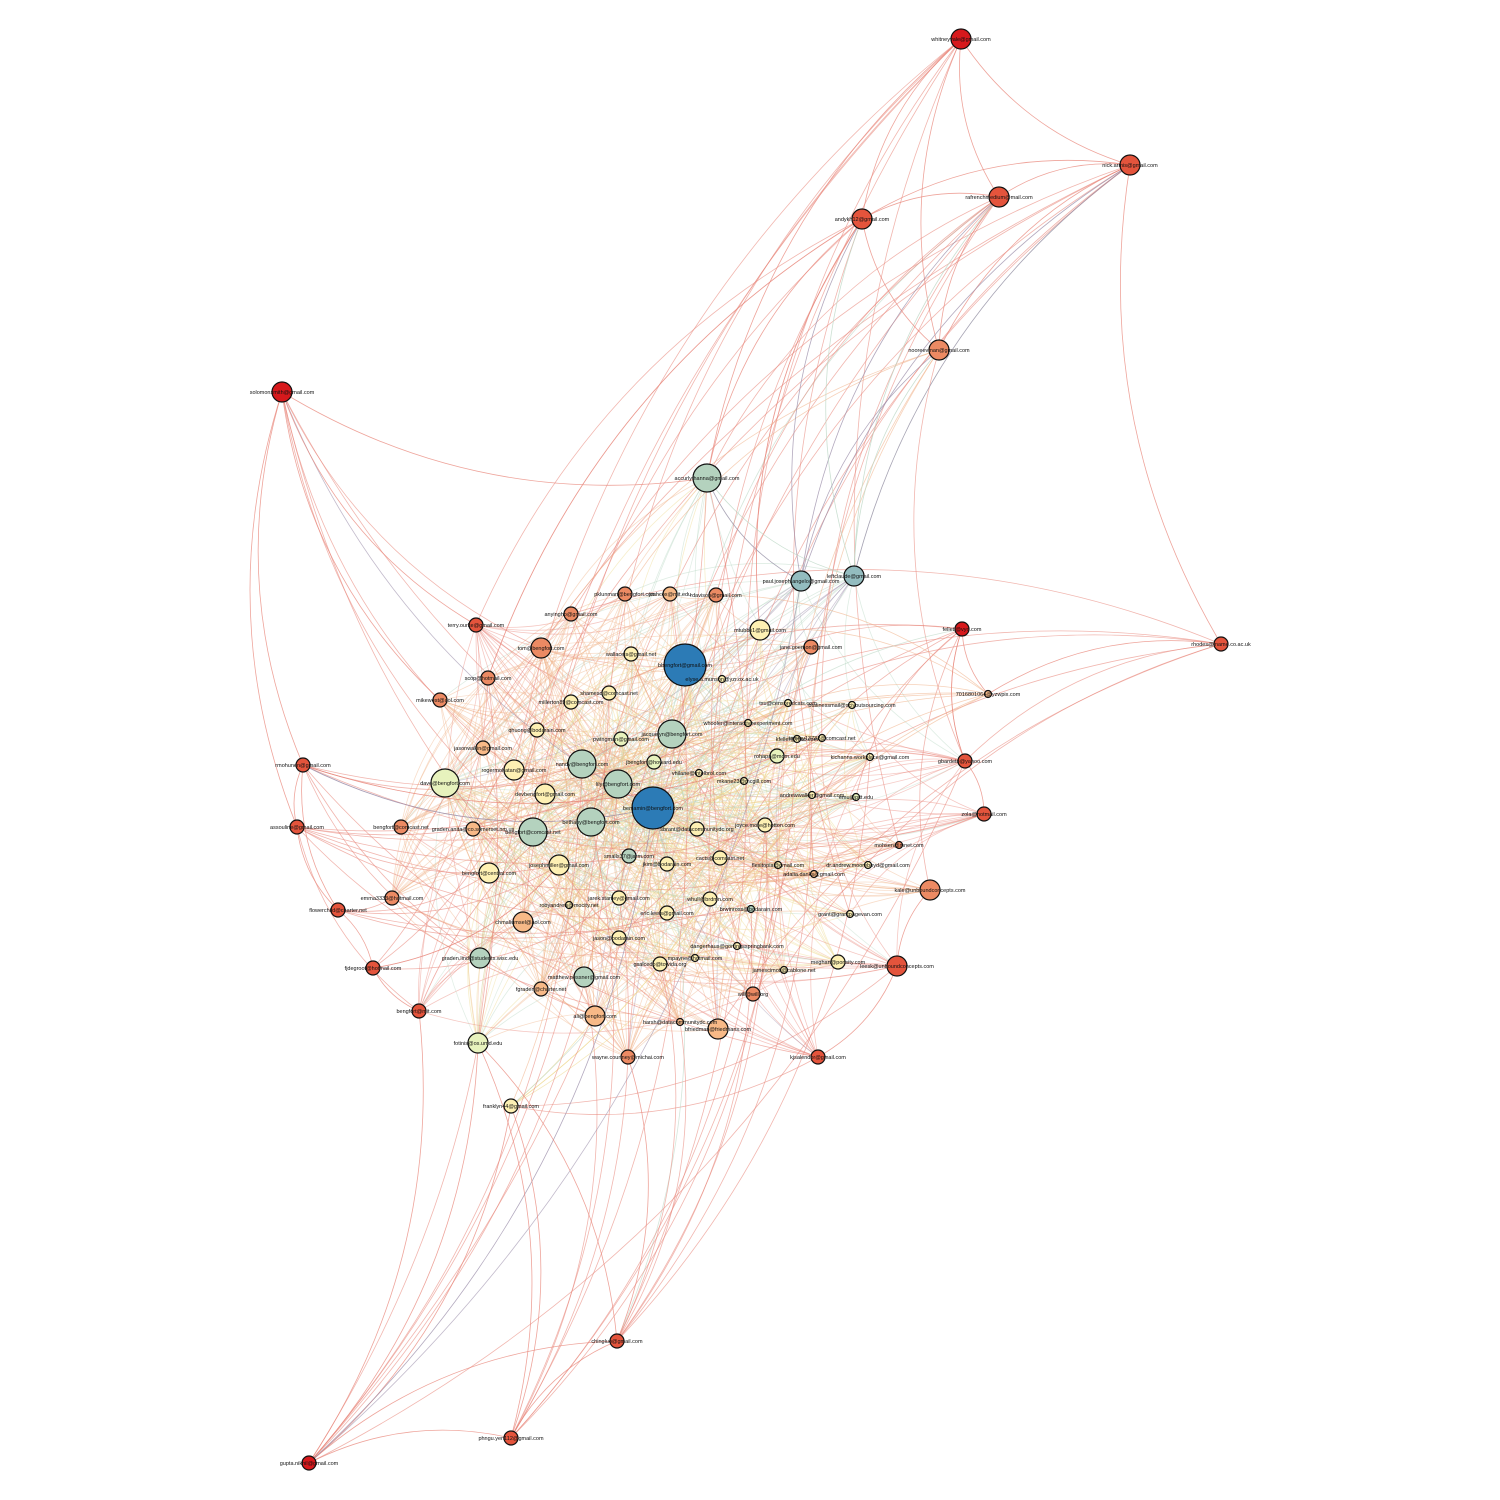 The image size is (1500, 1500). Describe the element at coordinates (747, 724) in the screenshot. I see `node-label: whooler@interactiveexperiment.com` at that location.